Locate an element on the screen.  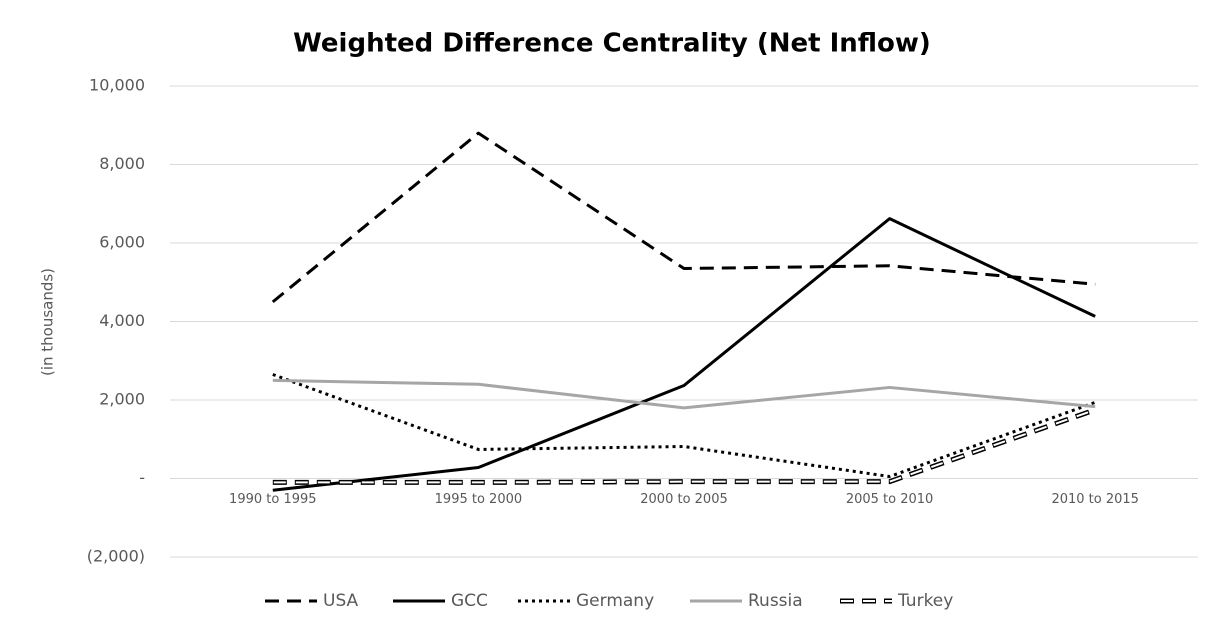
legend-label: Russia is located at coordinates (775, 601).